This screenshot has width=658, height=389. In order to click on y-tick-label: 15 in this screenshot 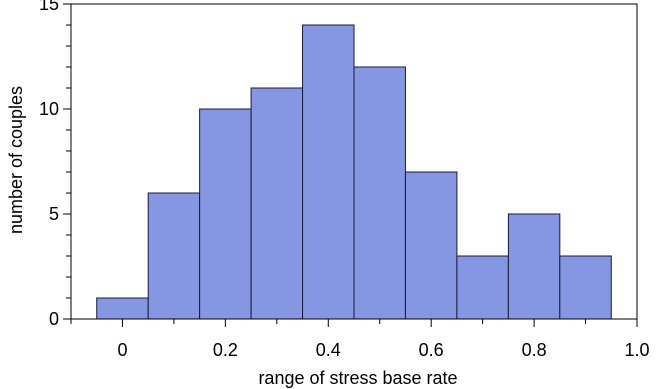, I will do `click(49, 7)`.